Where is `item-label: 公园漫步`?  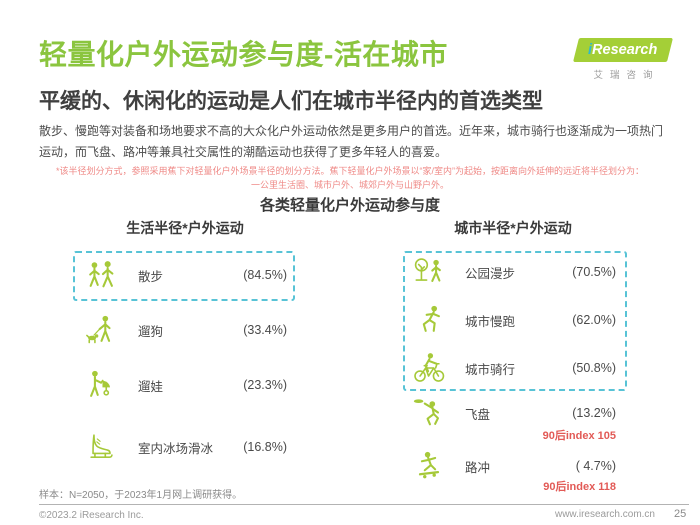 item-label: 公园漫步 is located at coordinates (490, 273).